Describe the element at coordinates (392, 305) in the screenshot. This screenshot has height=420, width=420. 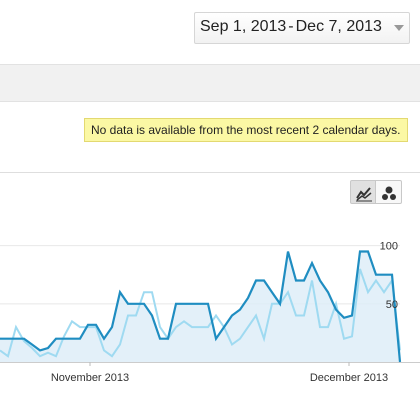
I see `y-tick-label: 50` at that location.